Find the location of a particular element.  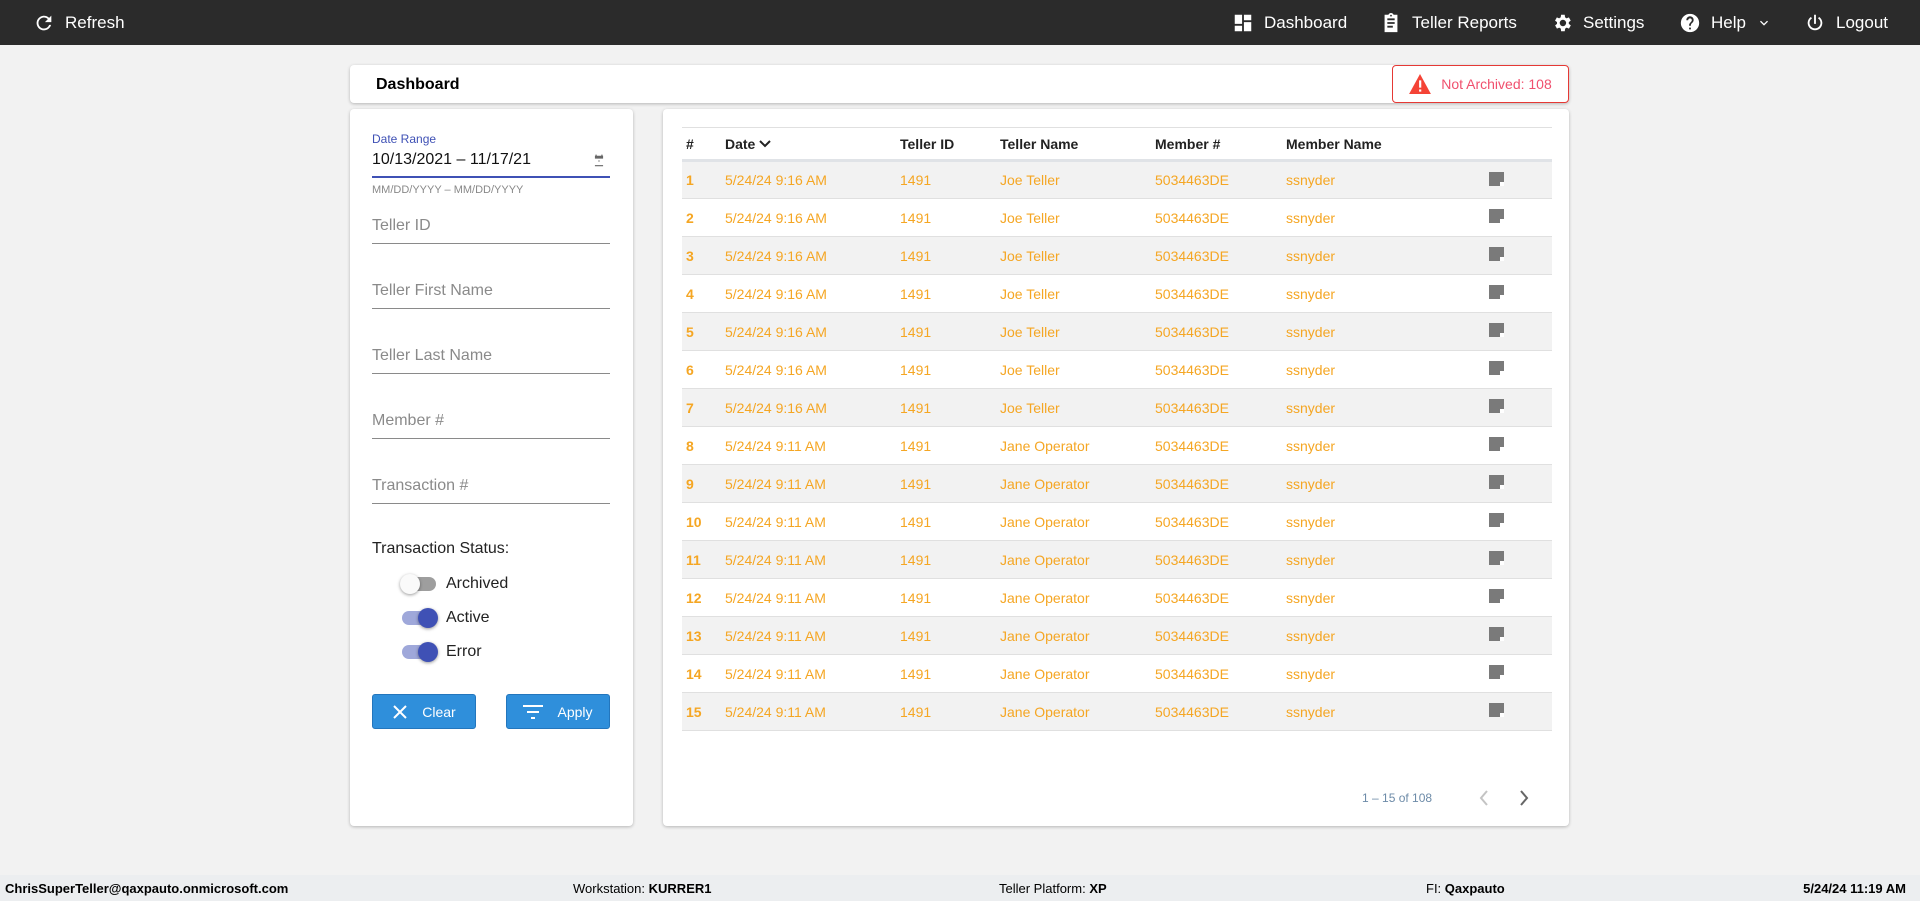

nav-dashboard-label: Dashboard is located at coordinates (1306, 22).